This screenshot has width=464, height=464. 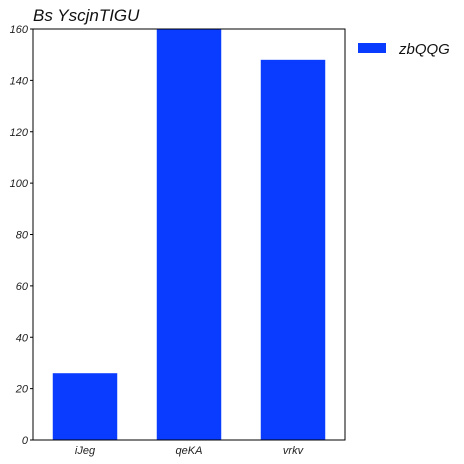 I want to click on y-tick-label: 40, so click(x=22, y=338).